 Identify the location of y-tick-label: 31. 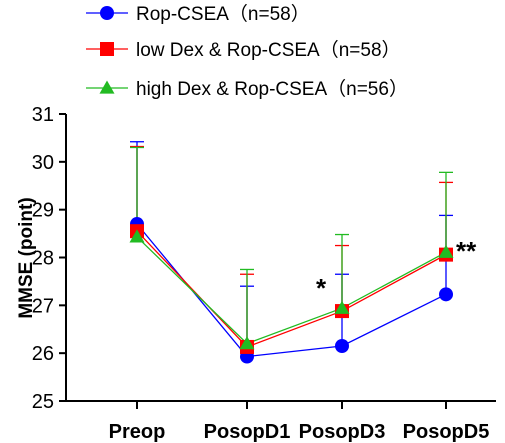
(43, 115).